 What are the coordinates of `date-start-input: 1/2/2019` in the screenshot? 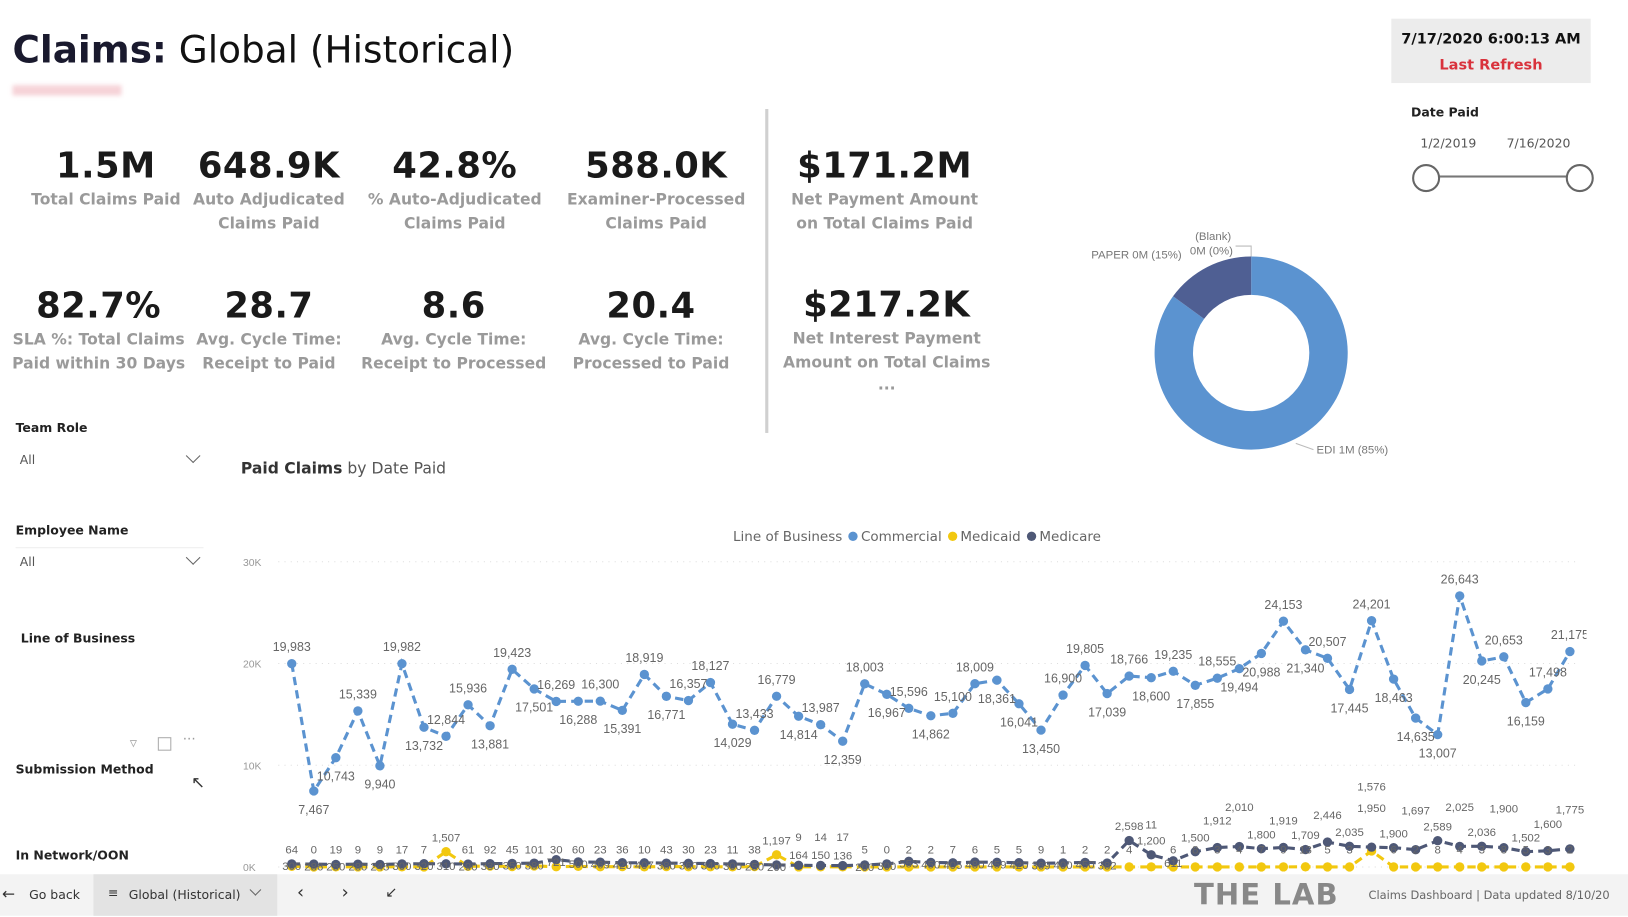 It's located at (1448, 143).